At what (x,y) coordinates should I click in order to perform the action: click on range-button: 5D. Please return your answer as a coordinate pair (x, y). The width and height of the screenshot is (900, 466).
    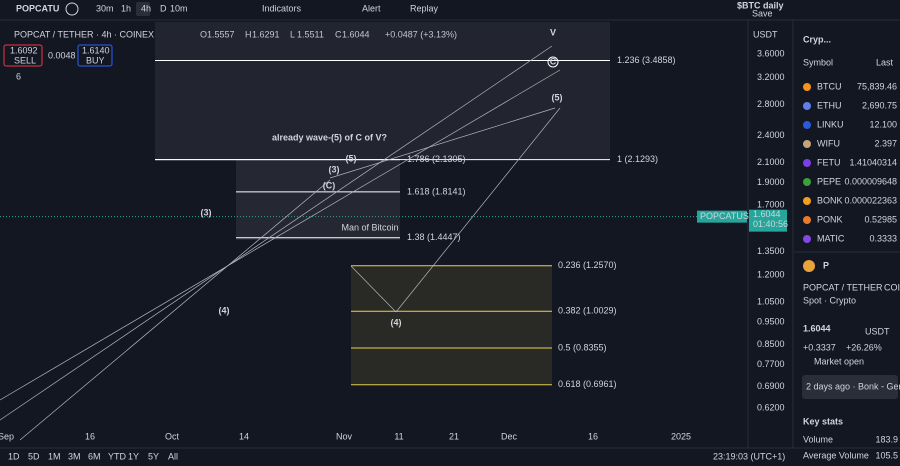
    Looking at the image, I should click on (34, 456).